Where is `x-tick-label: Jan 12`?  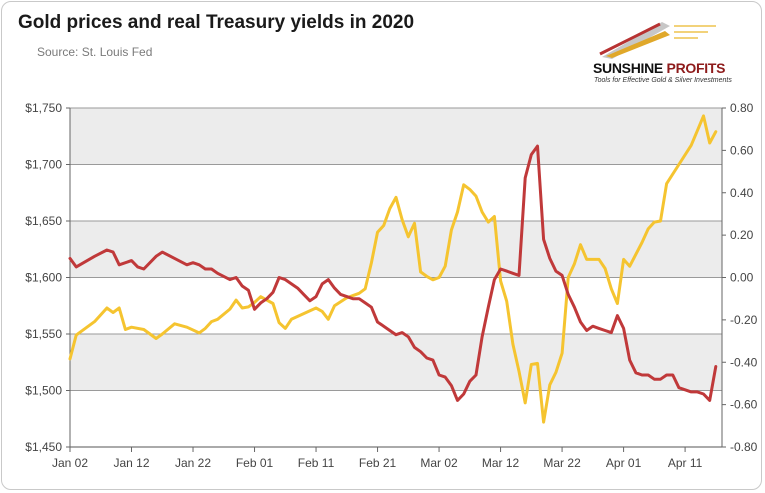
x-tick-label: Jan 12 is located at coordinates (131, 463).